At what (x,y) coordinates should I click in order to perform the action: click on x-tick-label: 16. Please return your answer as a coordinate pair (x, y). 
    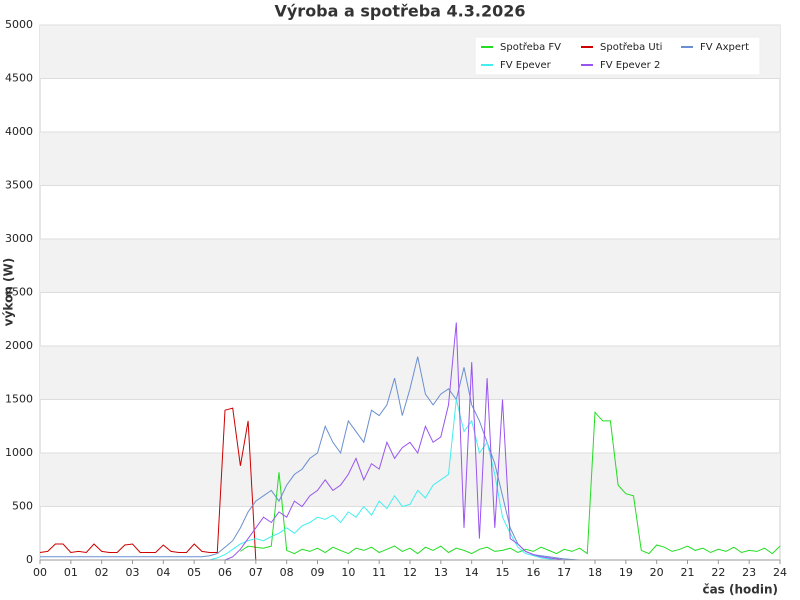
    Looking at the image, I should click on (533, 572).